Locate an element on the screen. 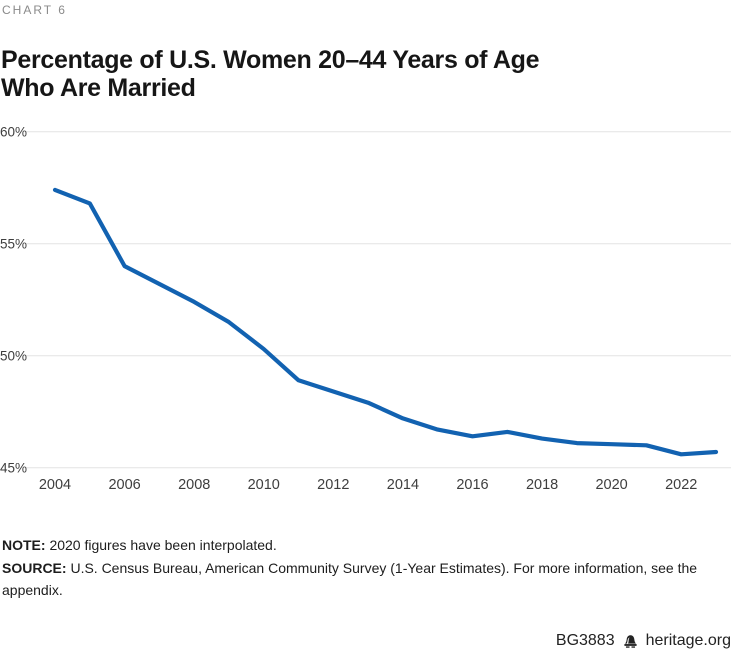 The width and height of the screenshot is (734, 655). footer-attribution: BG3883 heritage.org is located at coordinates (643, 641).